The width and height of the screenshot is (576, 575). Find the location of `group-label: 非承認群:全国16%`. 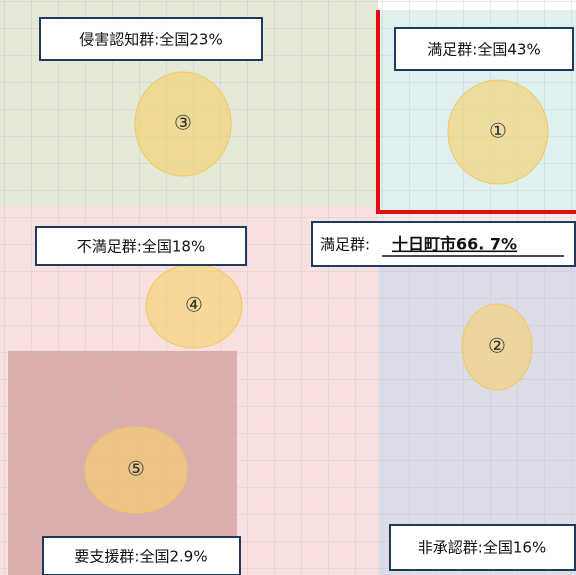

group-label: 非承認群:全国16% is located at coordinates (482, 548).